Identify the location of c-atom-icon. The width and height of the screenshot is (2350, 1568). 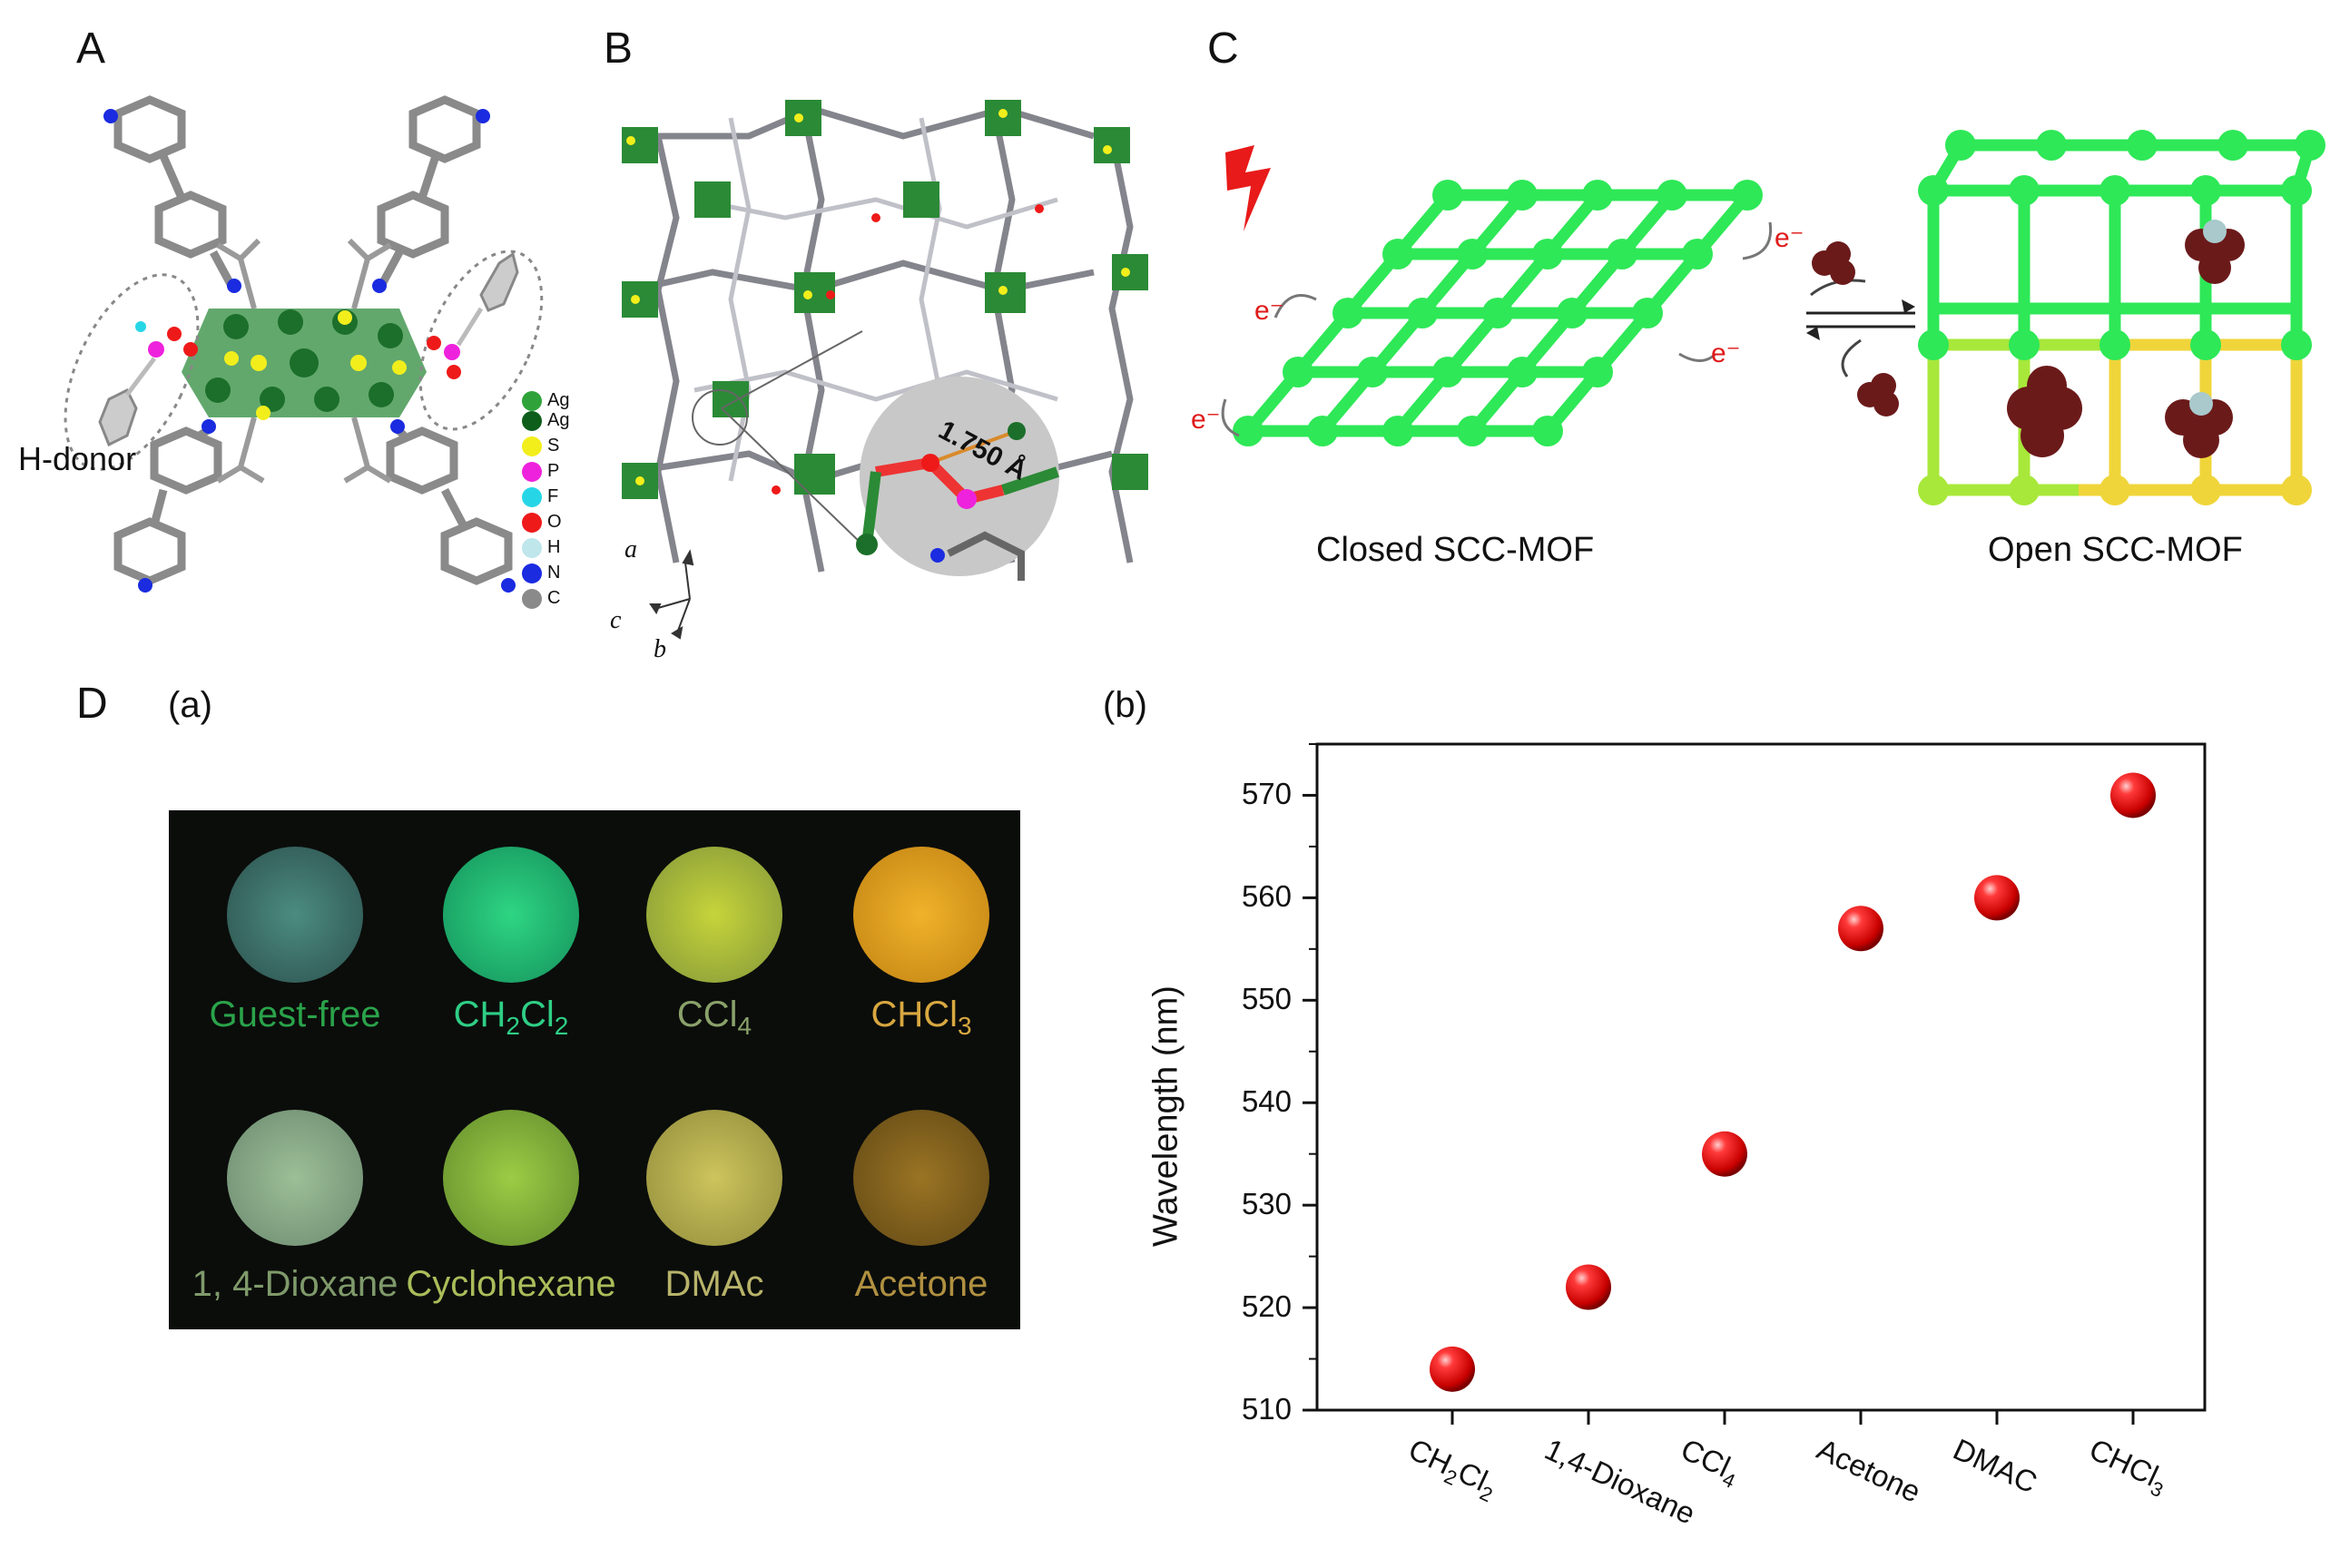
(532, 598).